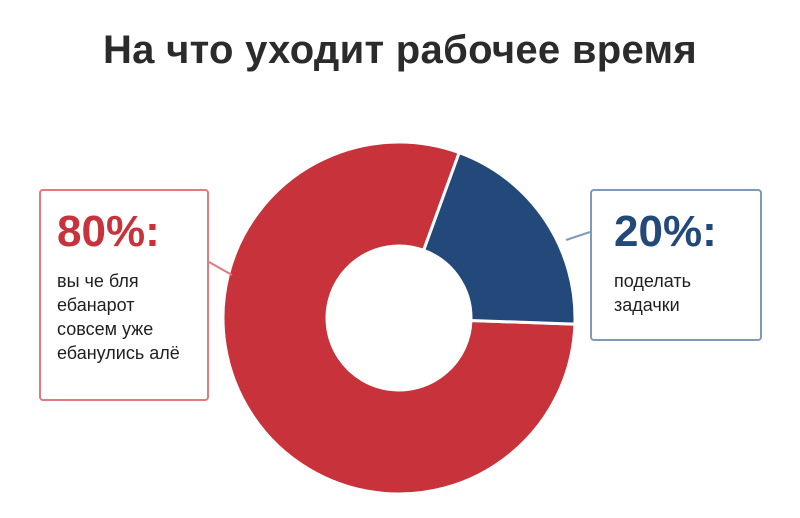 The width and height of the screenshot is (800, 518). I want to click on slice-description-20: поделать задачки, so click(653, 293).